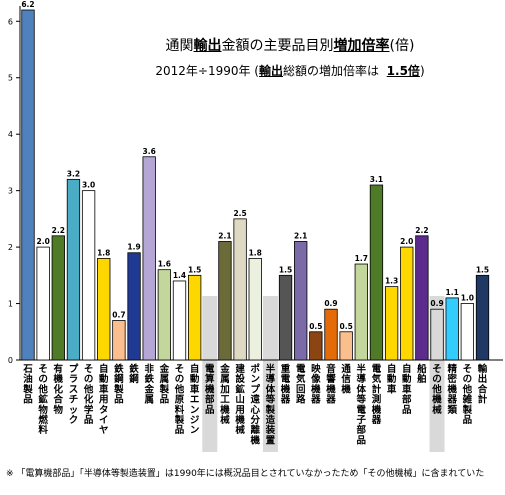 The image size is (505, 495). What do you see at coordinates (118, 314) in the screenshot?
I see `value-label: 0.7` at bounding box center [118, 314].